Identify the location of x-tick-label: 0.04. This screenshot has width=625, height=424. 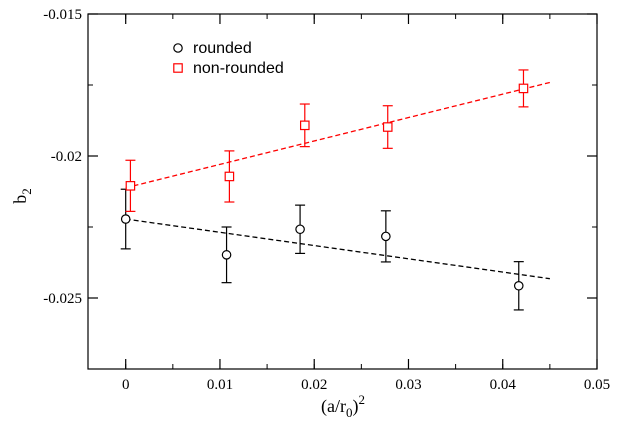
(503, 385).